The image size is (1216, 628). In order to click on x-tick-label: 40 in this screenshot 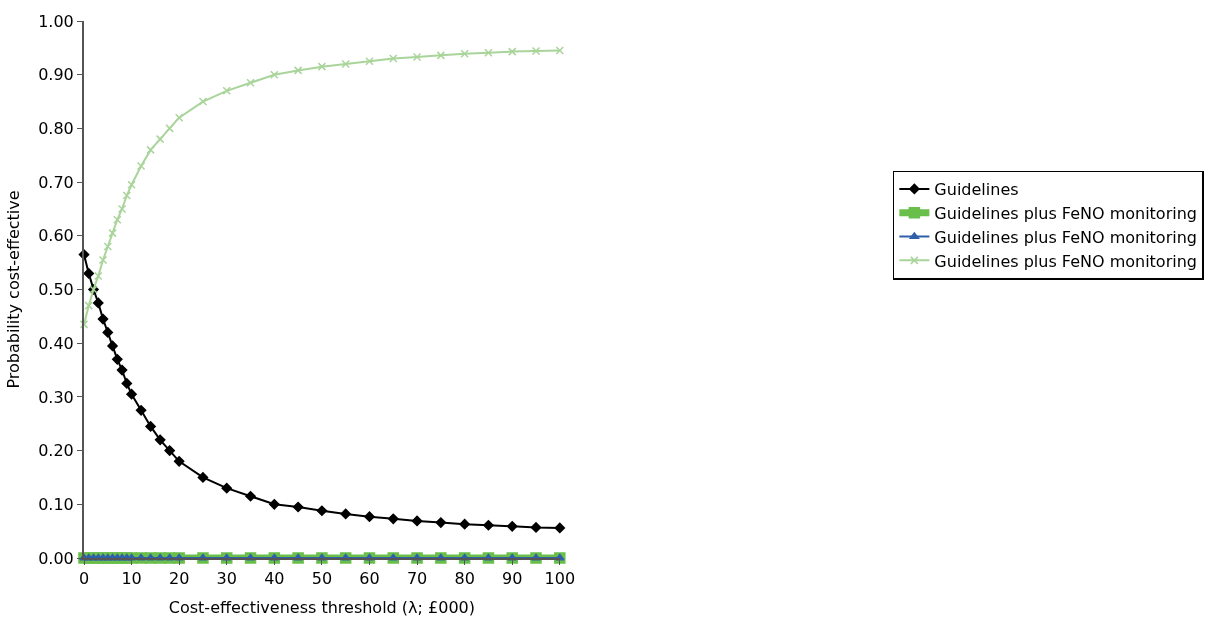, I will do `click(274, 579)`.